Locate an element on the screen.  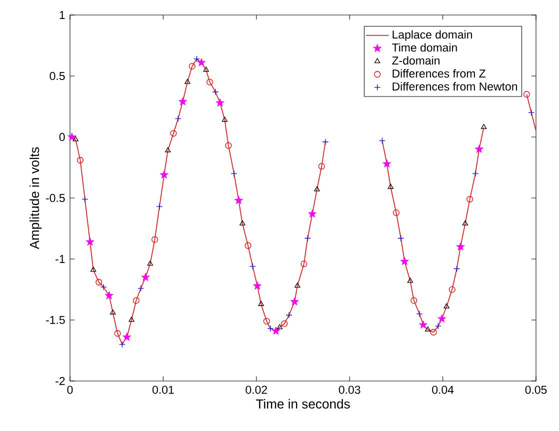
y-tick-label: 1 is located at coordinates (62, 15).